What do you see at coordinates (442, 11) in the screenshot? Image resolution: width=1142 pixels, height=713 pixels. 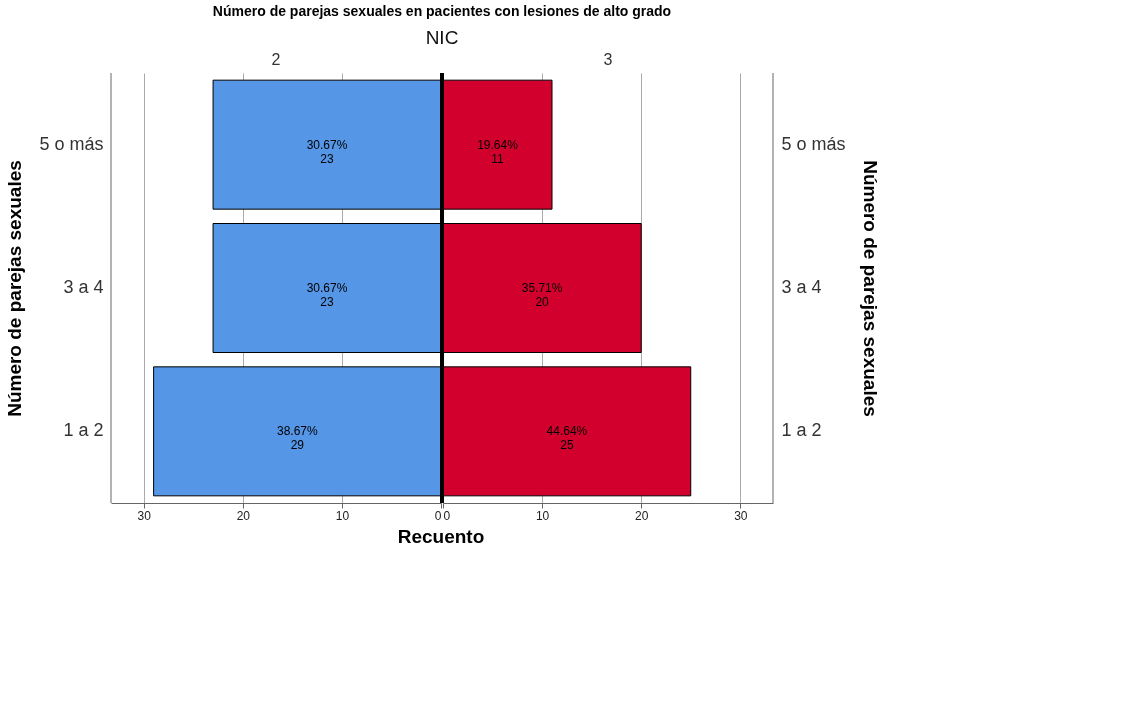 I see `chart-title: Número de parejas sexuales en pacientes con lesiones de alto grado` at bounding box center [442, 11].